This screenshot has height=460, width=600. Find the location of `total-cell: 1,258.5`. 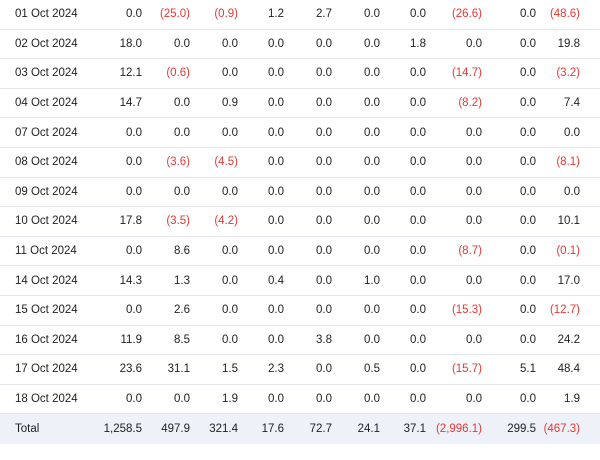

total-cell: 1,258.5 is located at coordinates (122, 429).